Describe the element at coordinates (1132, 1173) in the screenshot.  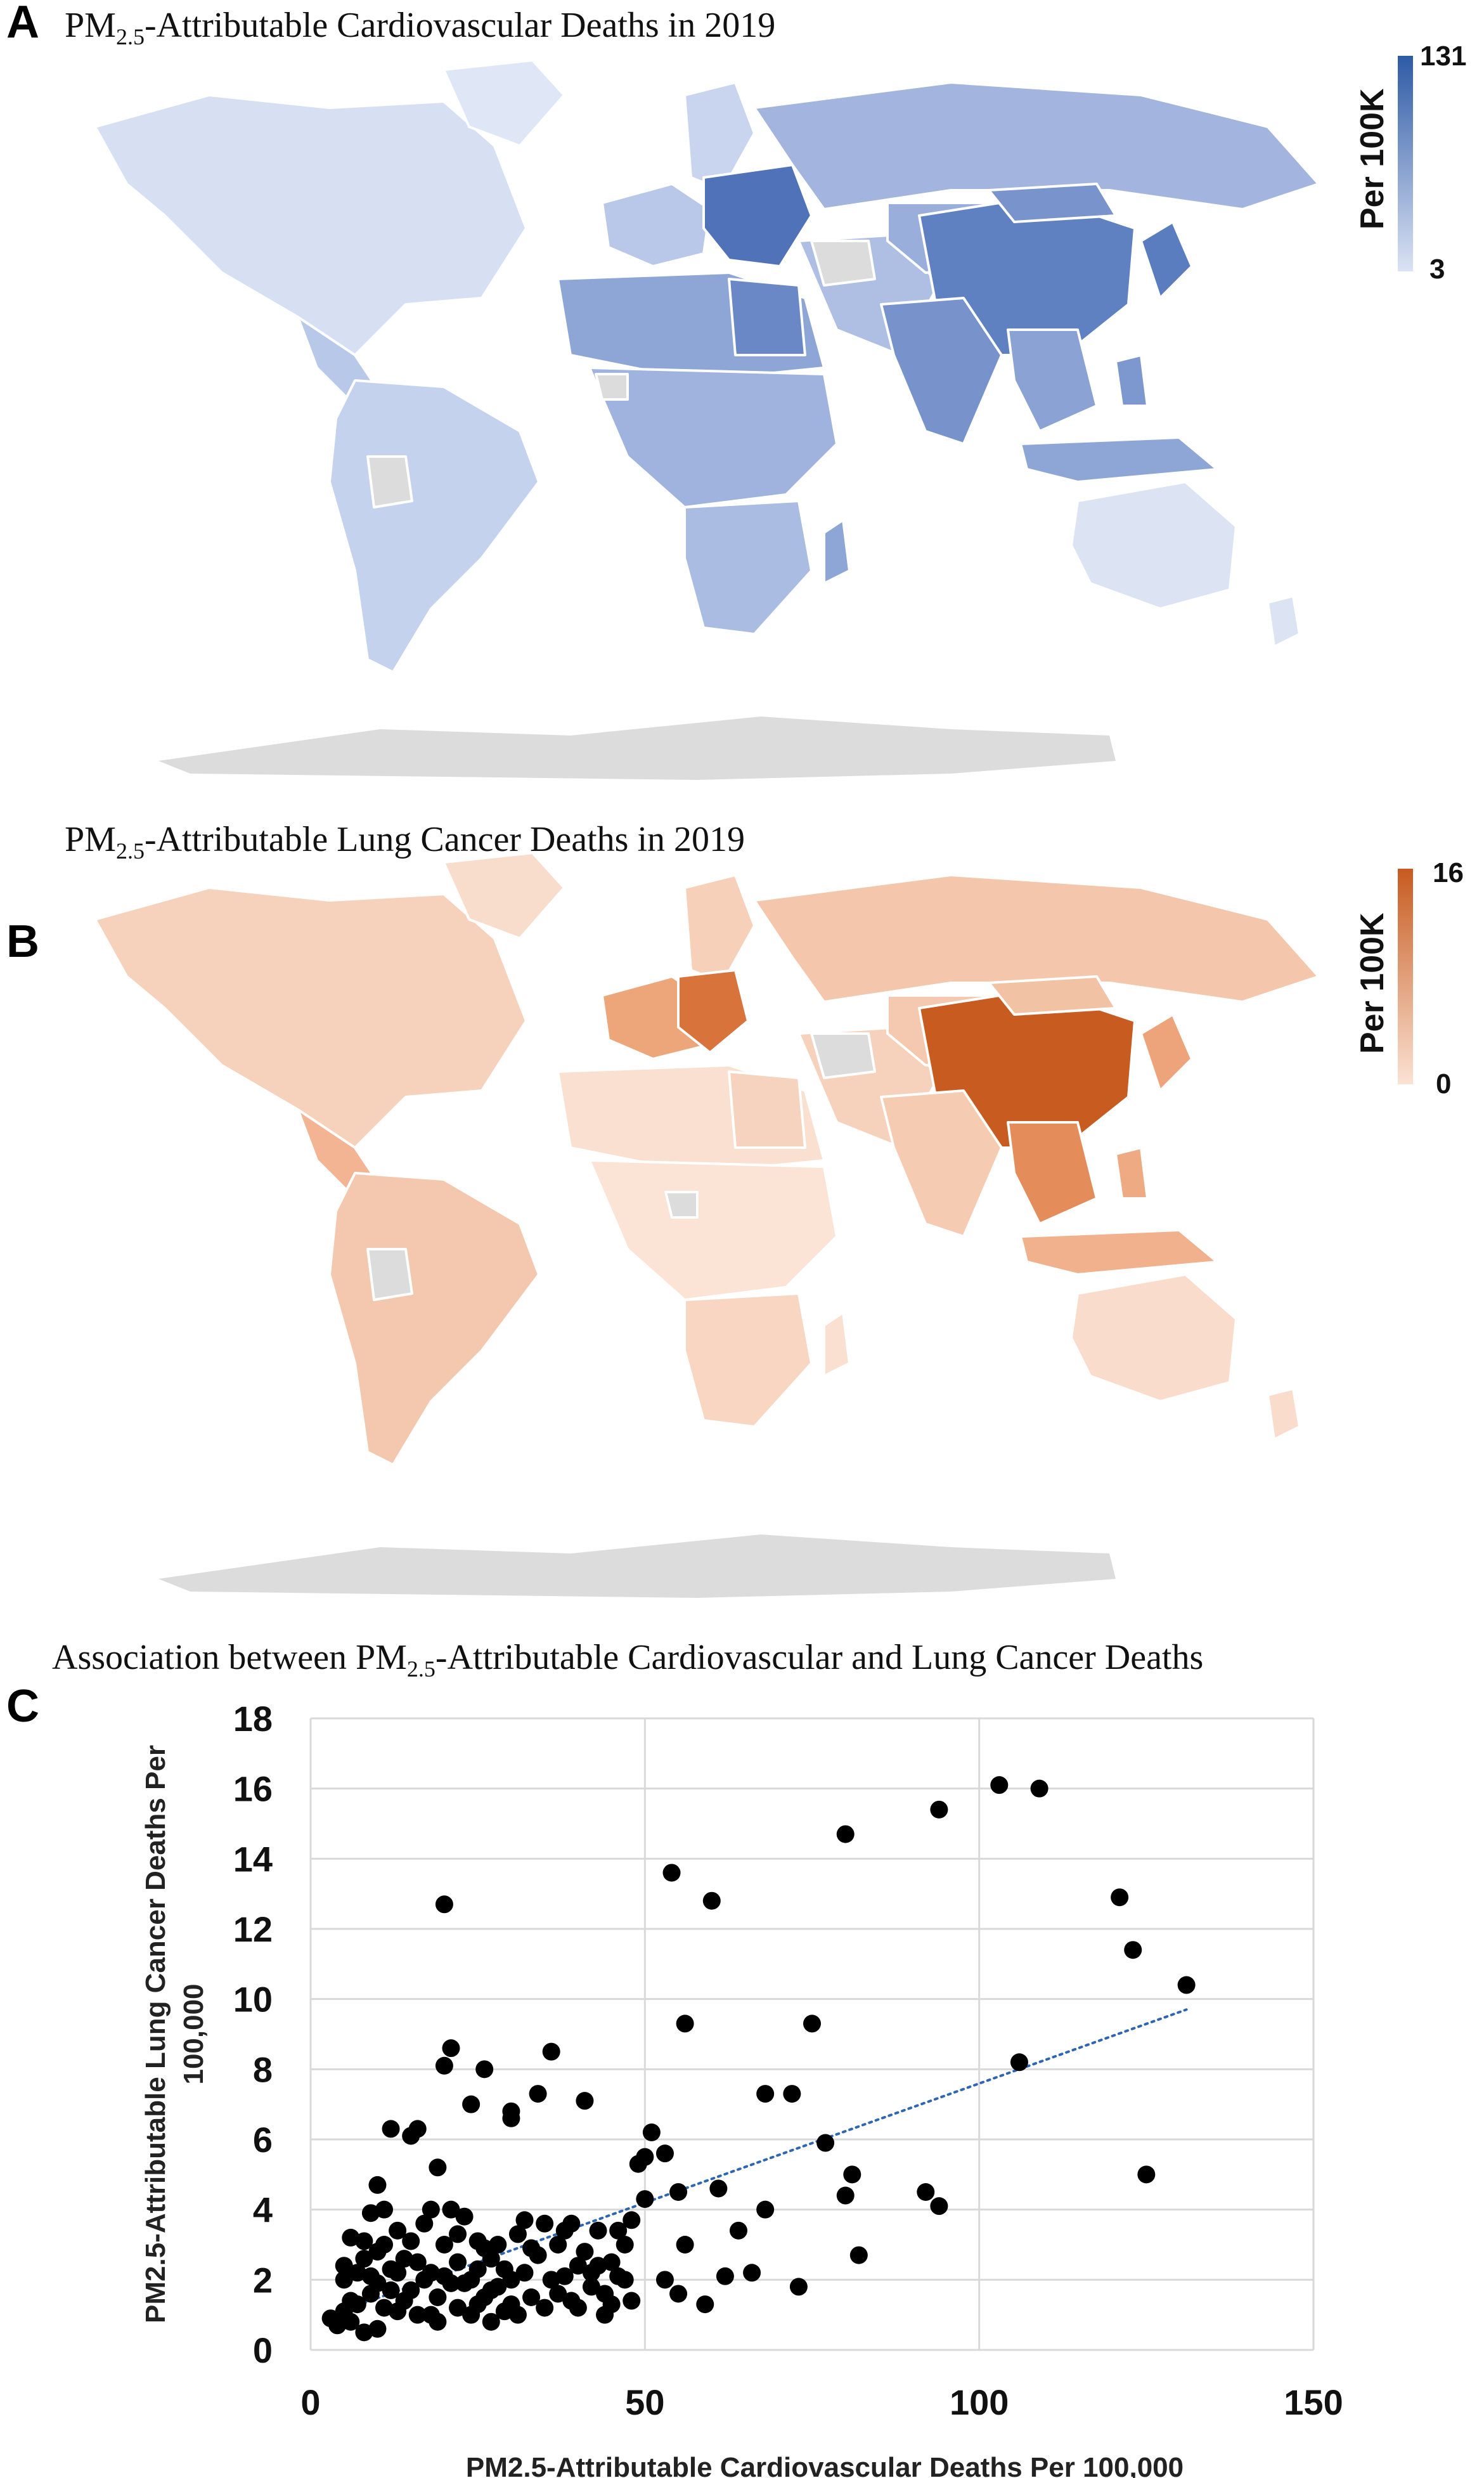
I see `map-b-philippines` at that location.